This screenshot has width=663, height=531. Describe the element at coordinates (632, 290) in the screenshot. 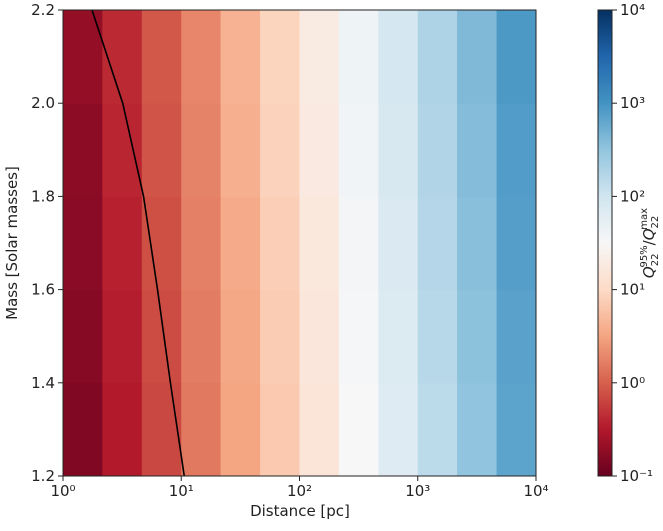

I see `colorbar-tick-label: 10¹` at that location.